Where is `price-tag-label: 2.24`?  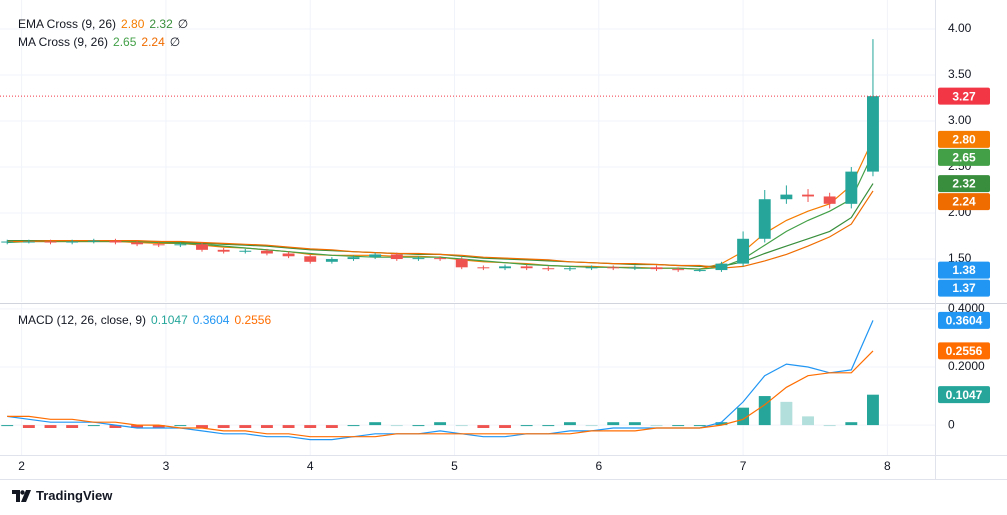 price-tag-label: 2.24 is located at coordinates (964, 202).